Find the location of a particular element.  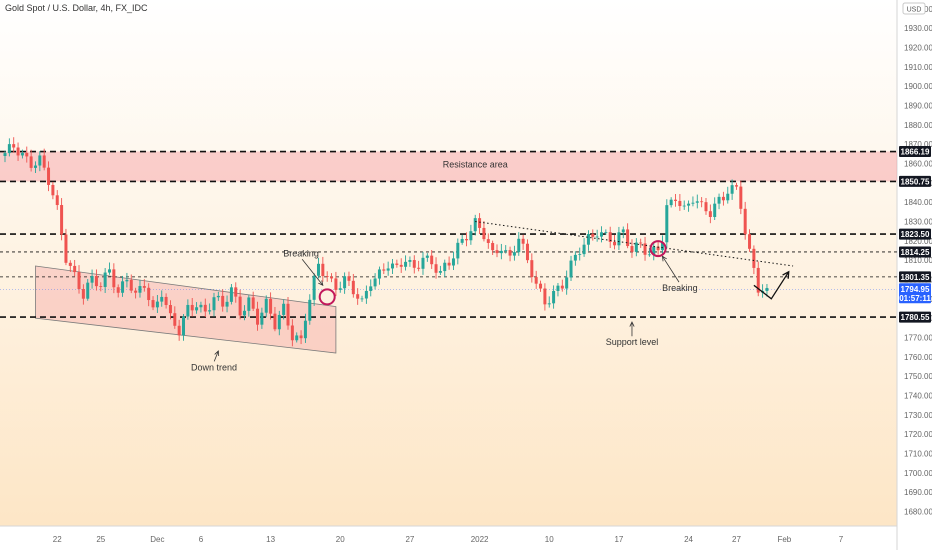

time-axis-panel is located at coordinates (448, 538).